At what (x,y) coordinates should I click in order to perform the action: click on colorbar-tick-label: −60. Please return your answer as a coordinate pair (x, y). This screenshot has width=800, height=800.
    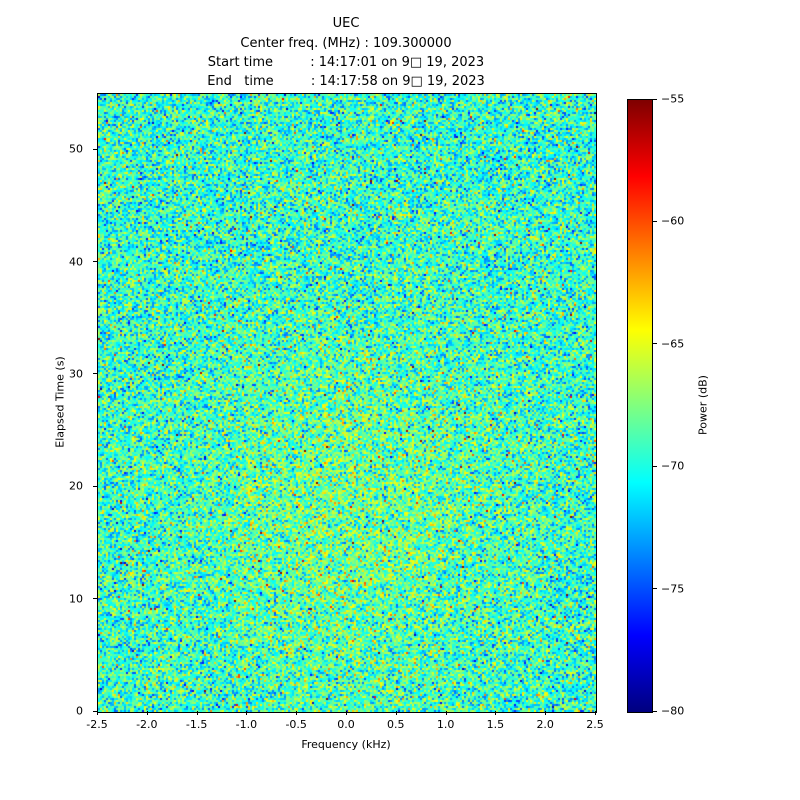
    Looking at the image, I should click on (673, 221).